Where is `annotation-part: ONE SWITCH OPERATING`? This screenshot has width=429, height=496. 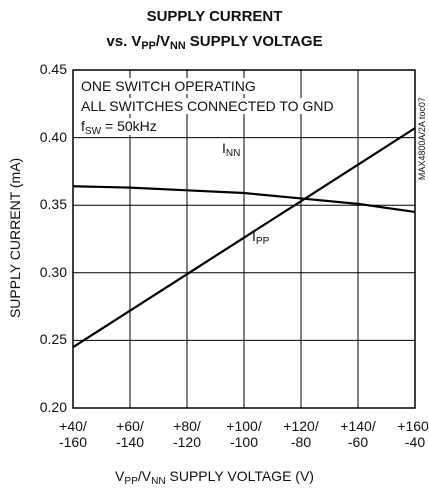 annotation-part: ONE SWITCH OPERATING is located at coordinates (168, 86).